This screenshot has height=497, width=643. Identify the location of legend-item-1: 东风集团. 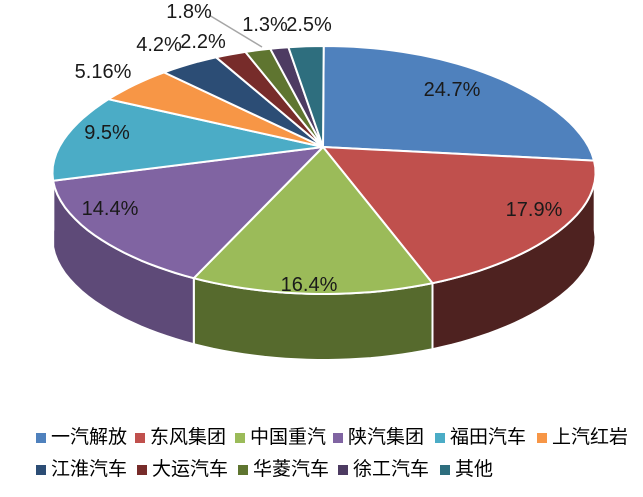
(180, 438).